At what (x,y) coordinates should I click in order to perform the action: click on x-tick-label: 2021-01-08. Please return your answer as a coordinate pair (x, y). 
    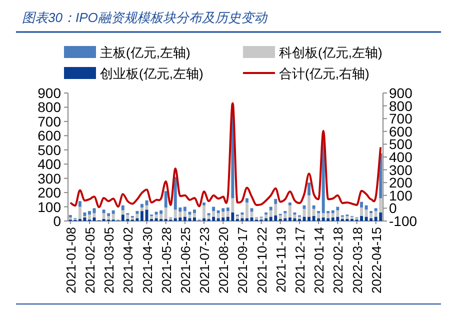
    Looking at the image, I should click on (70, 260).